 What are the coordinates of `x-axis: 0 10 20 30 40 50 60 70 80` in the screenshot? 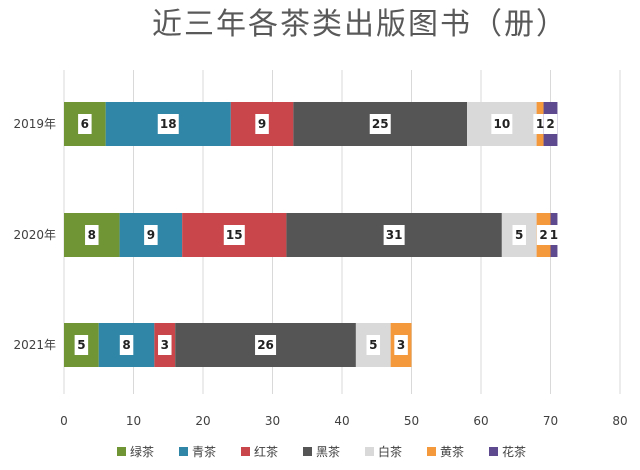 It's located at (343, 421).